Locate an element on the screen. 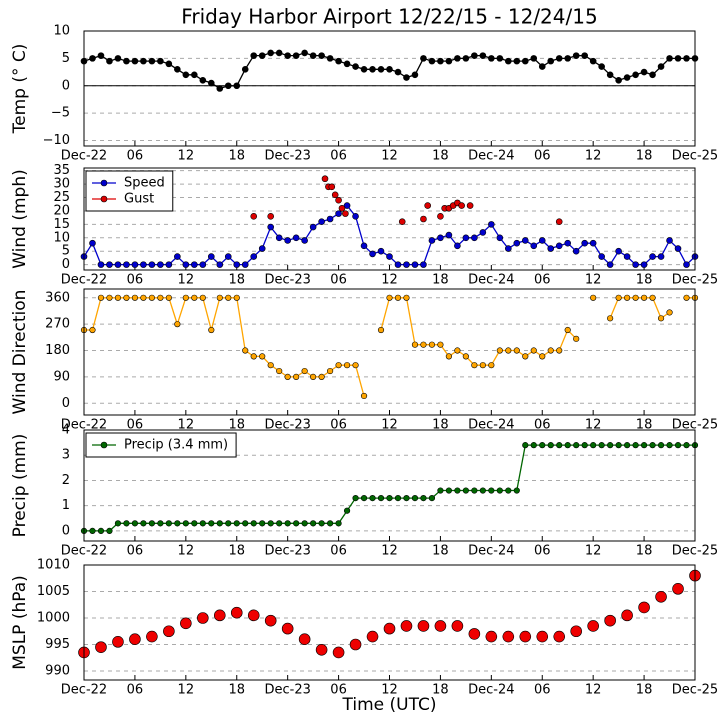  x-tick-label: Dec-25 is located at coordinates (695, 425).